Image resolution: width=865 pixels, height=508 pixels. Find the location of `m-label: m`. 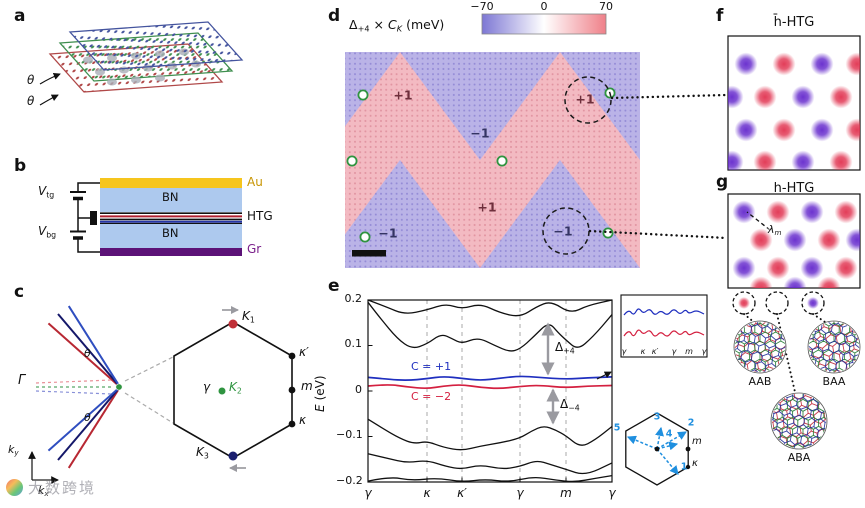

m-label: m is located at coordinates (307, 386).